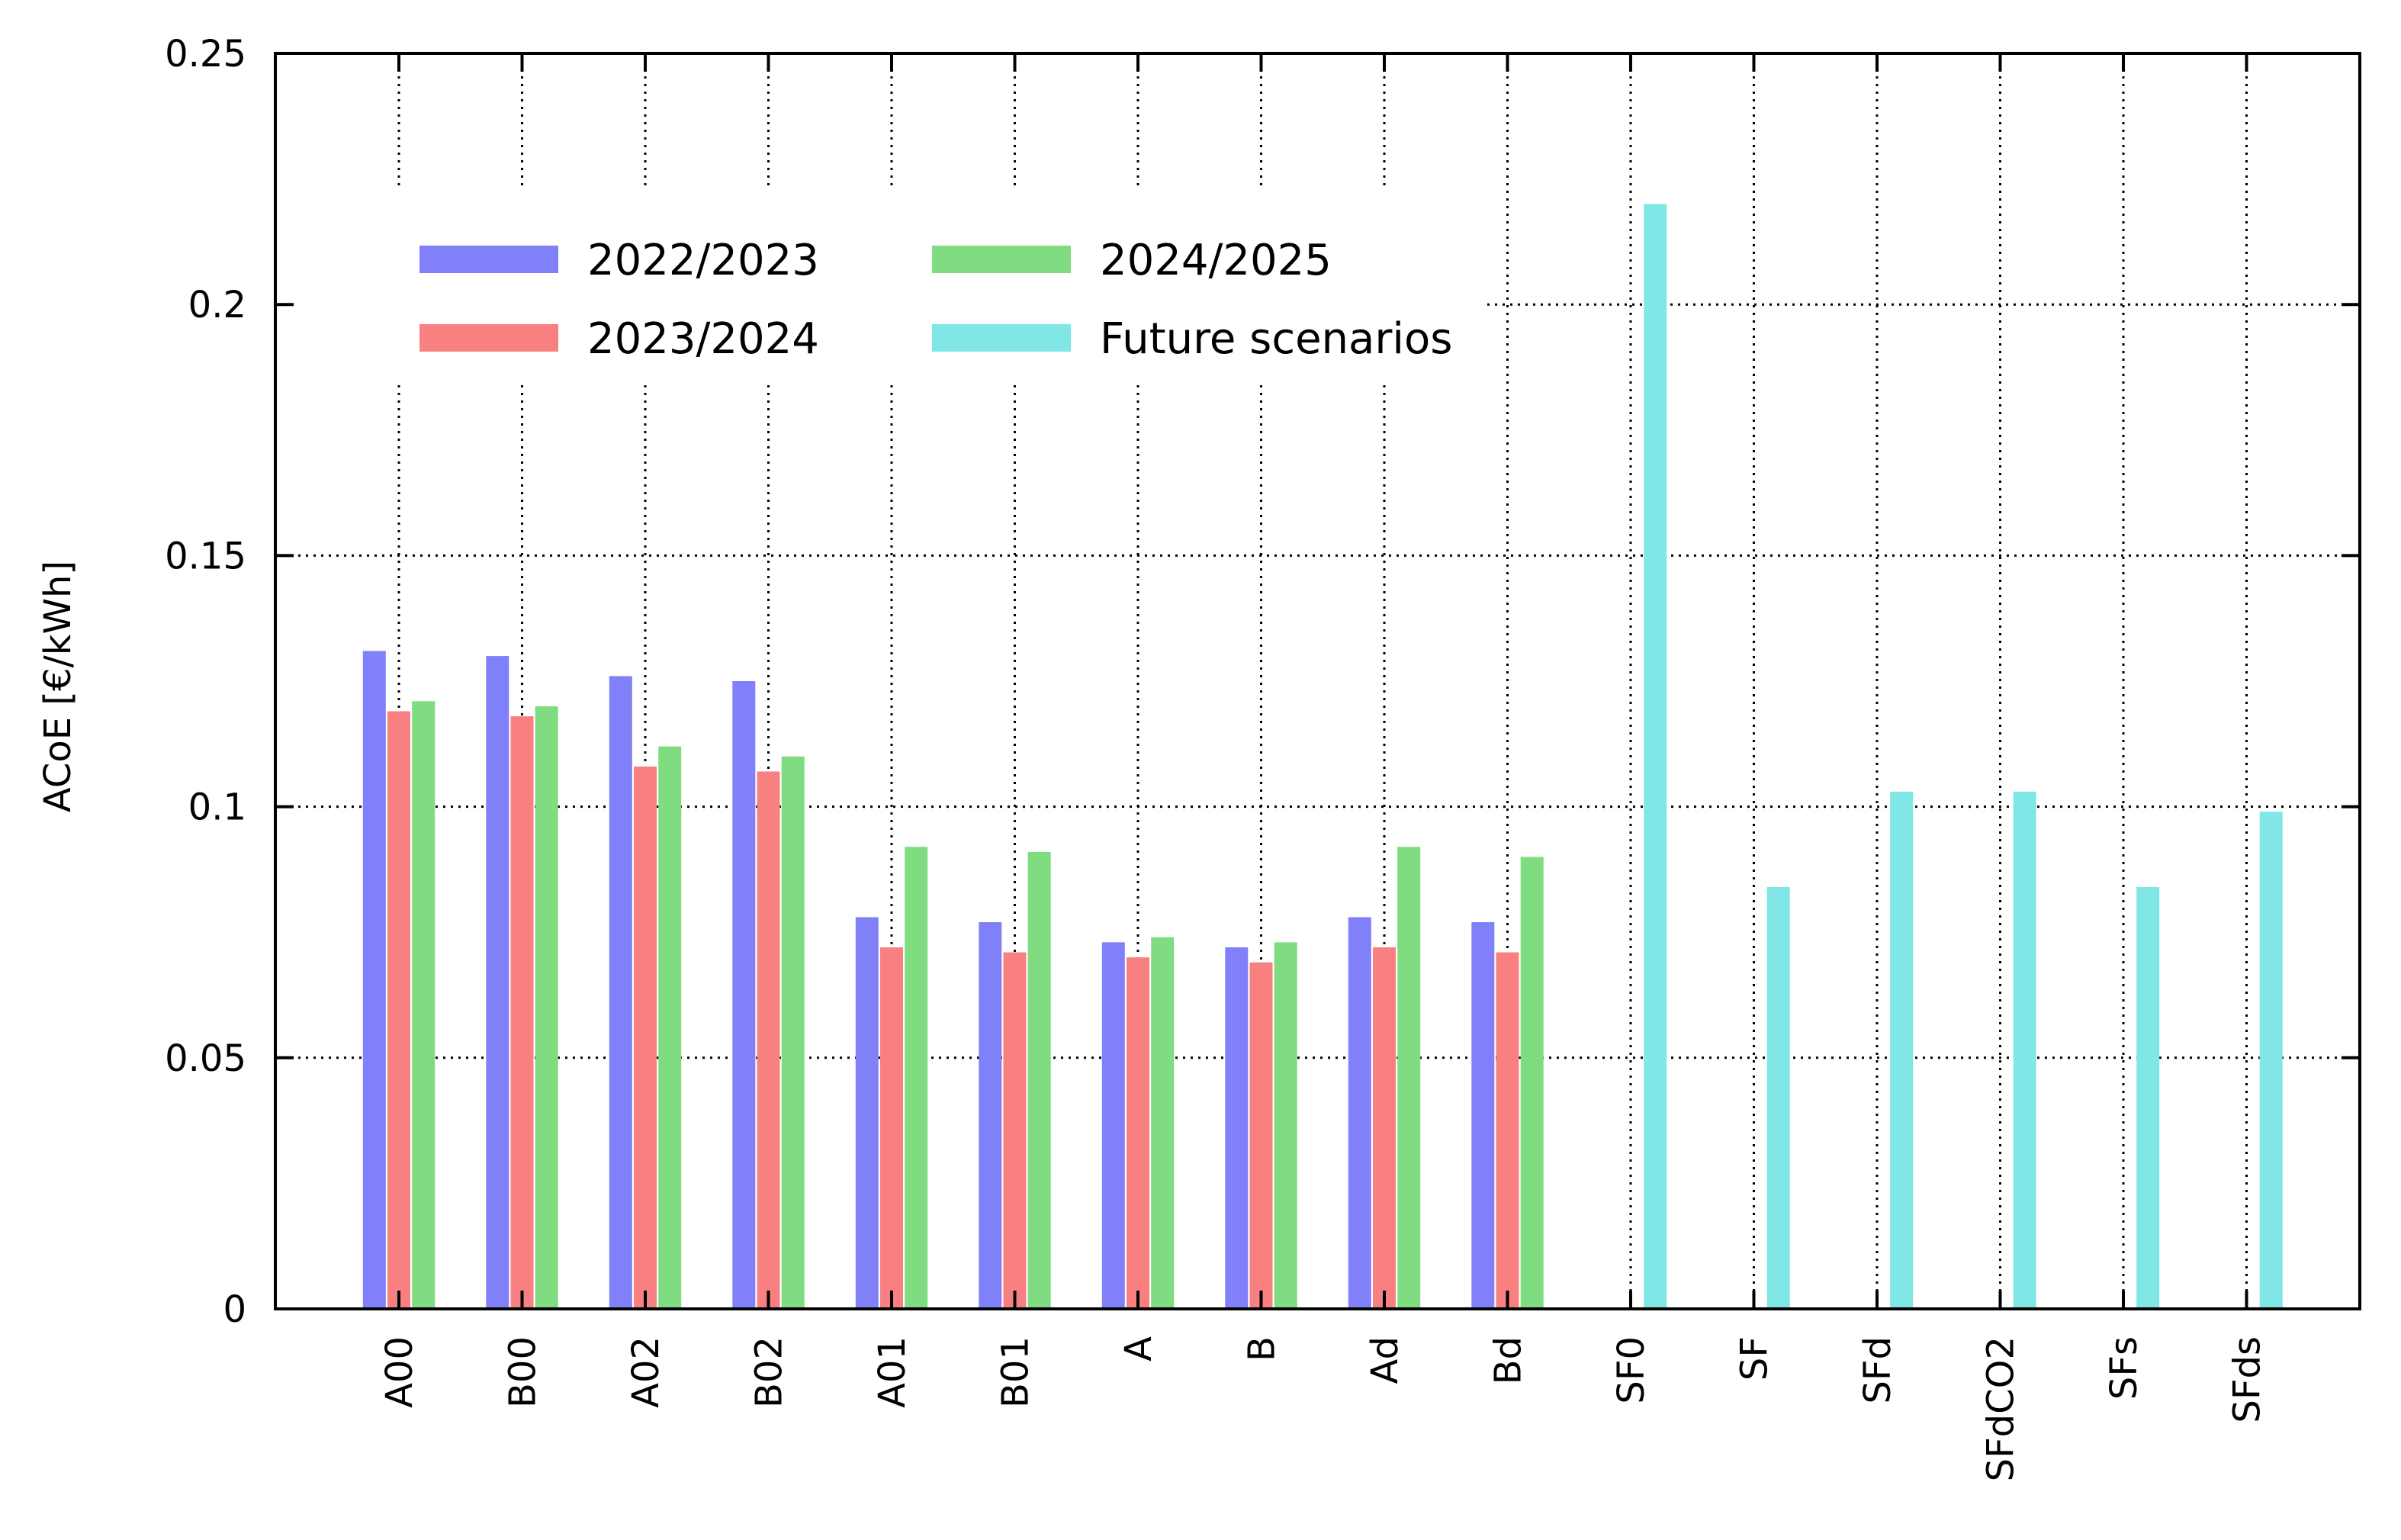 The width and height of the screenshot is (2401, 1540). What do you see at coordinates (1163, 1123) in the screenshot?
I see `bar-A-2024-2025` at bounding box center [1163, 1123].